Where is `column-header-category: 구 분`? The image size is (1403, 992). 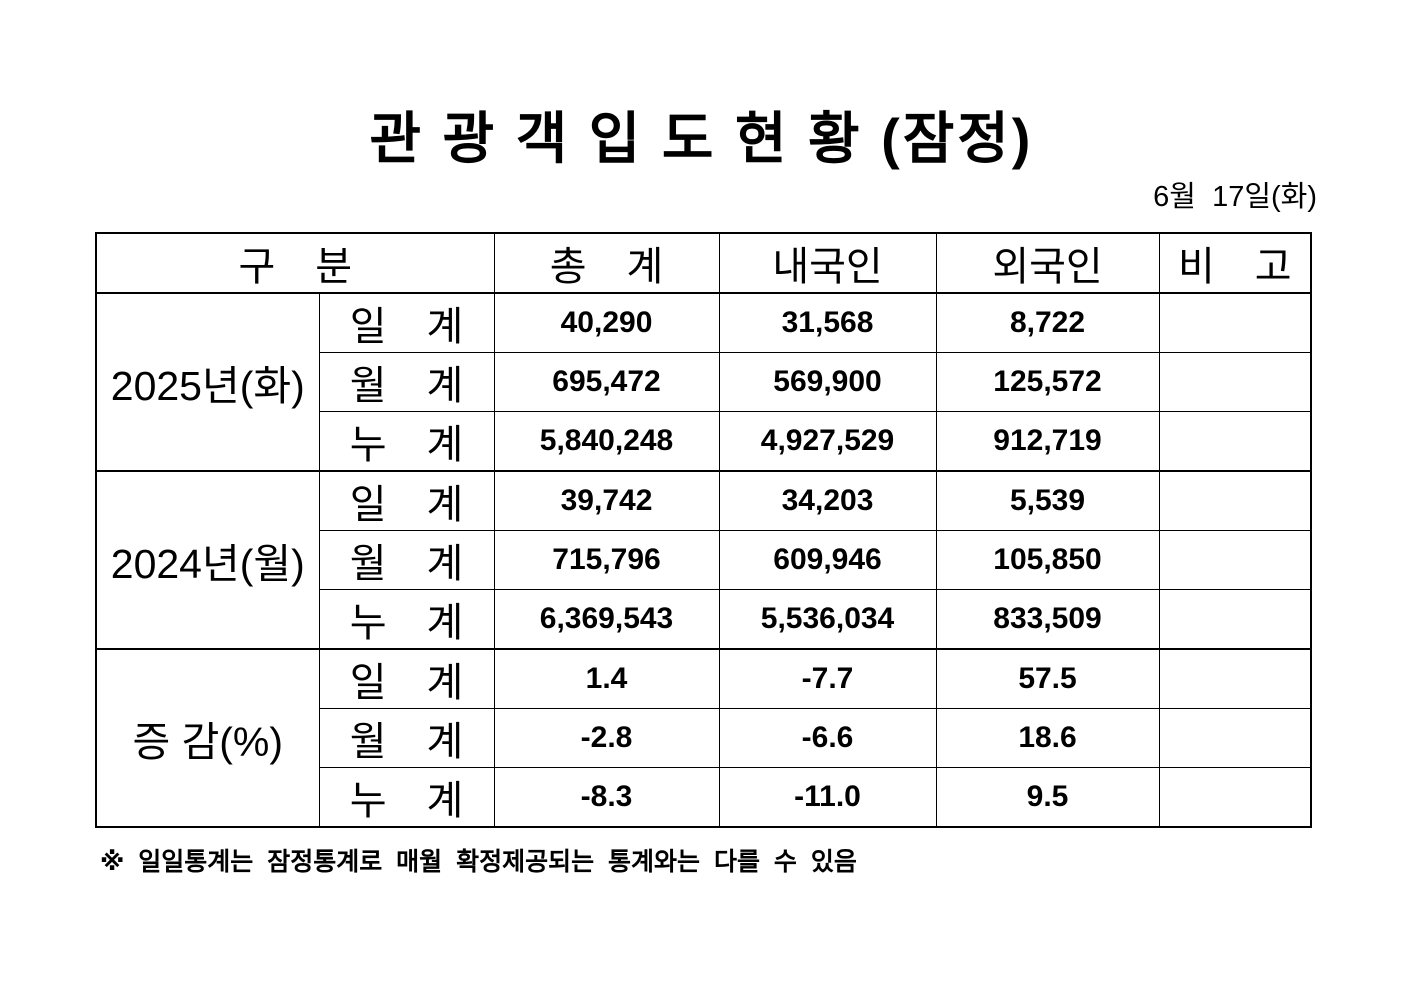
column-header-category: 구 분 is located at coordinates (295, 263).